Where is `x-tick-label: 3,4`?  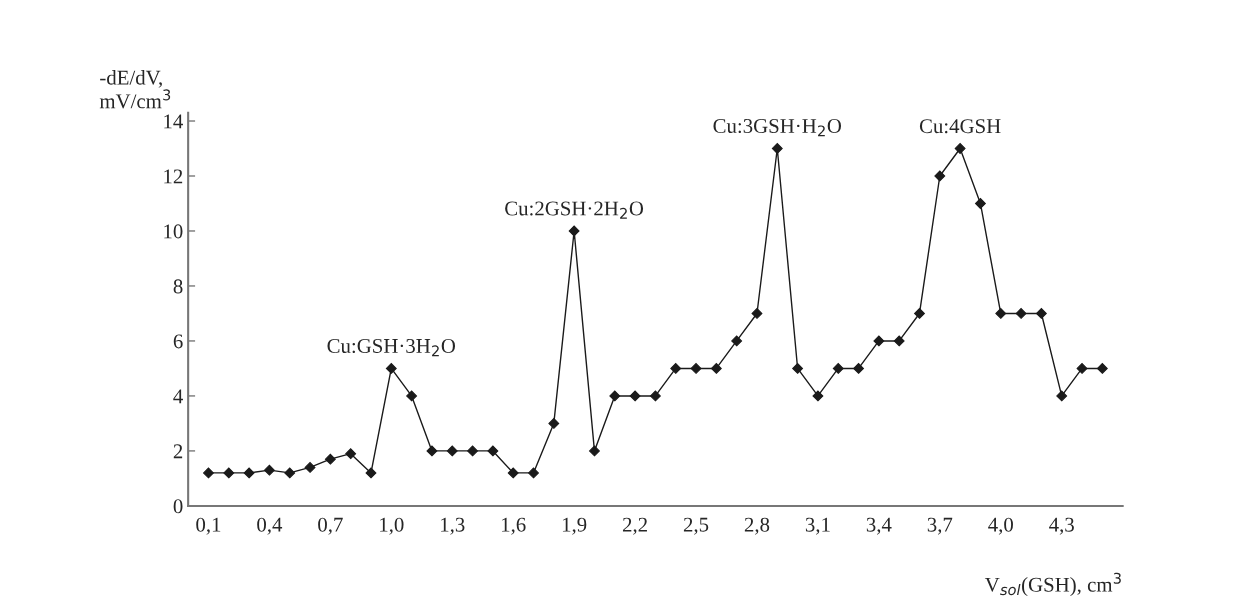 x-tick-label: 3,4 is located at coordinates (879, 526).